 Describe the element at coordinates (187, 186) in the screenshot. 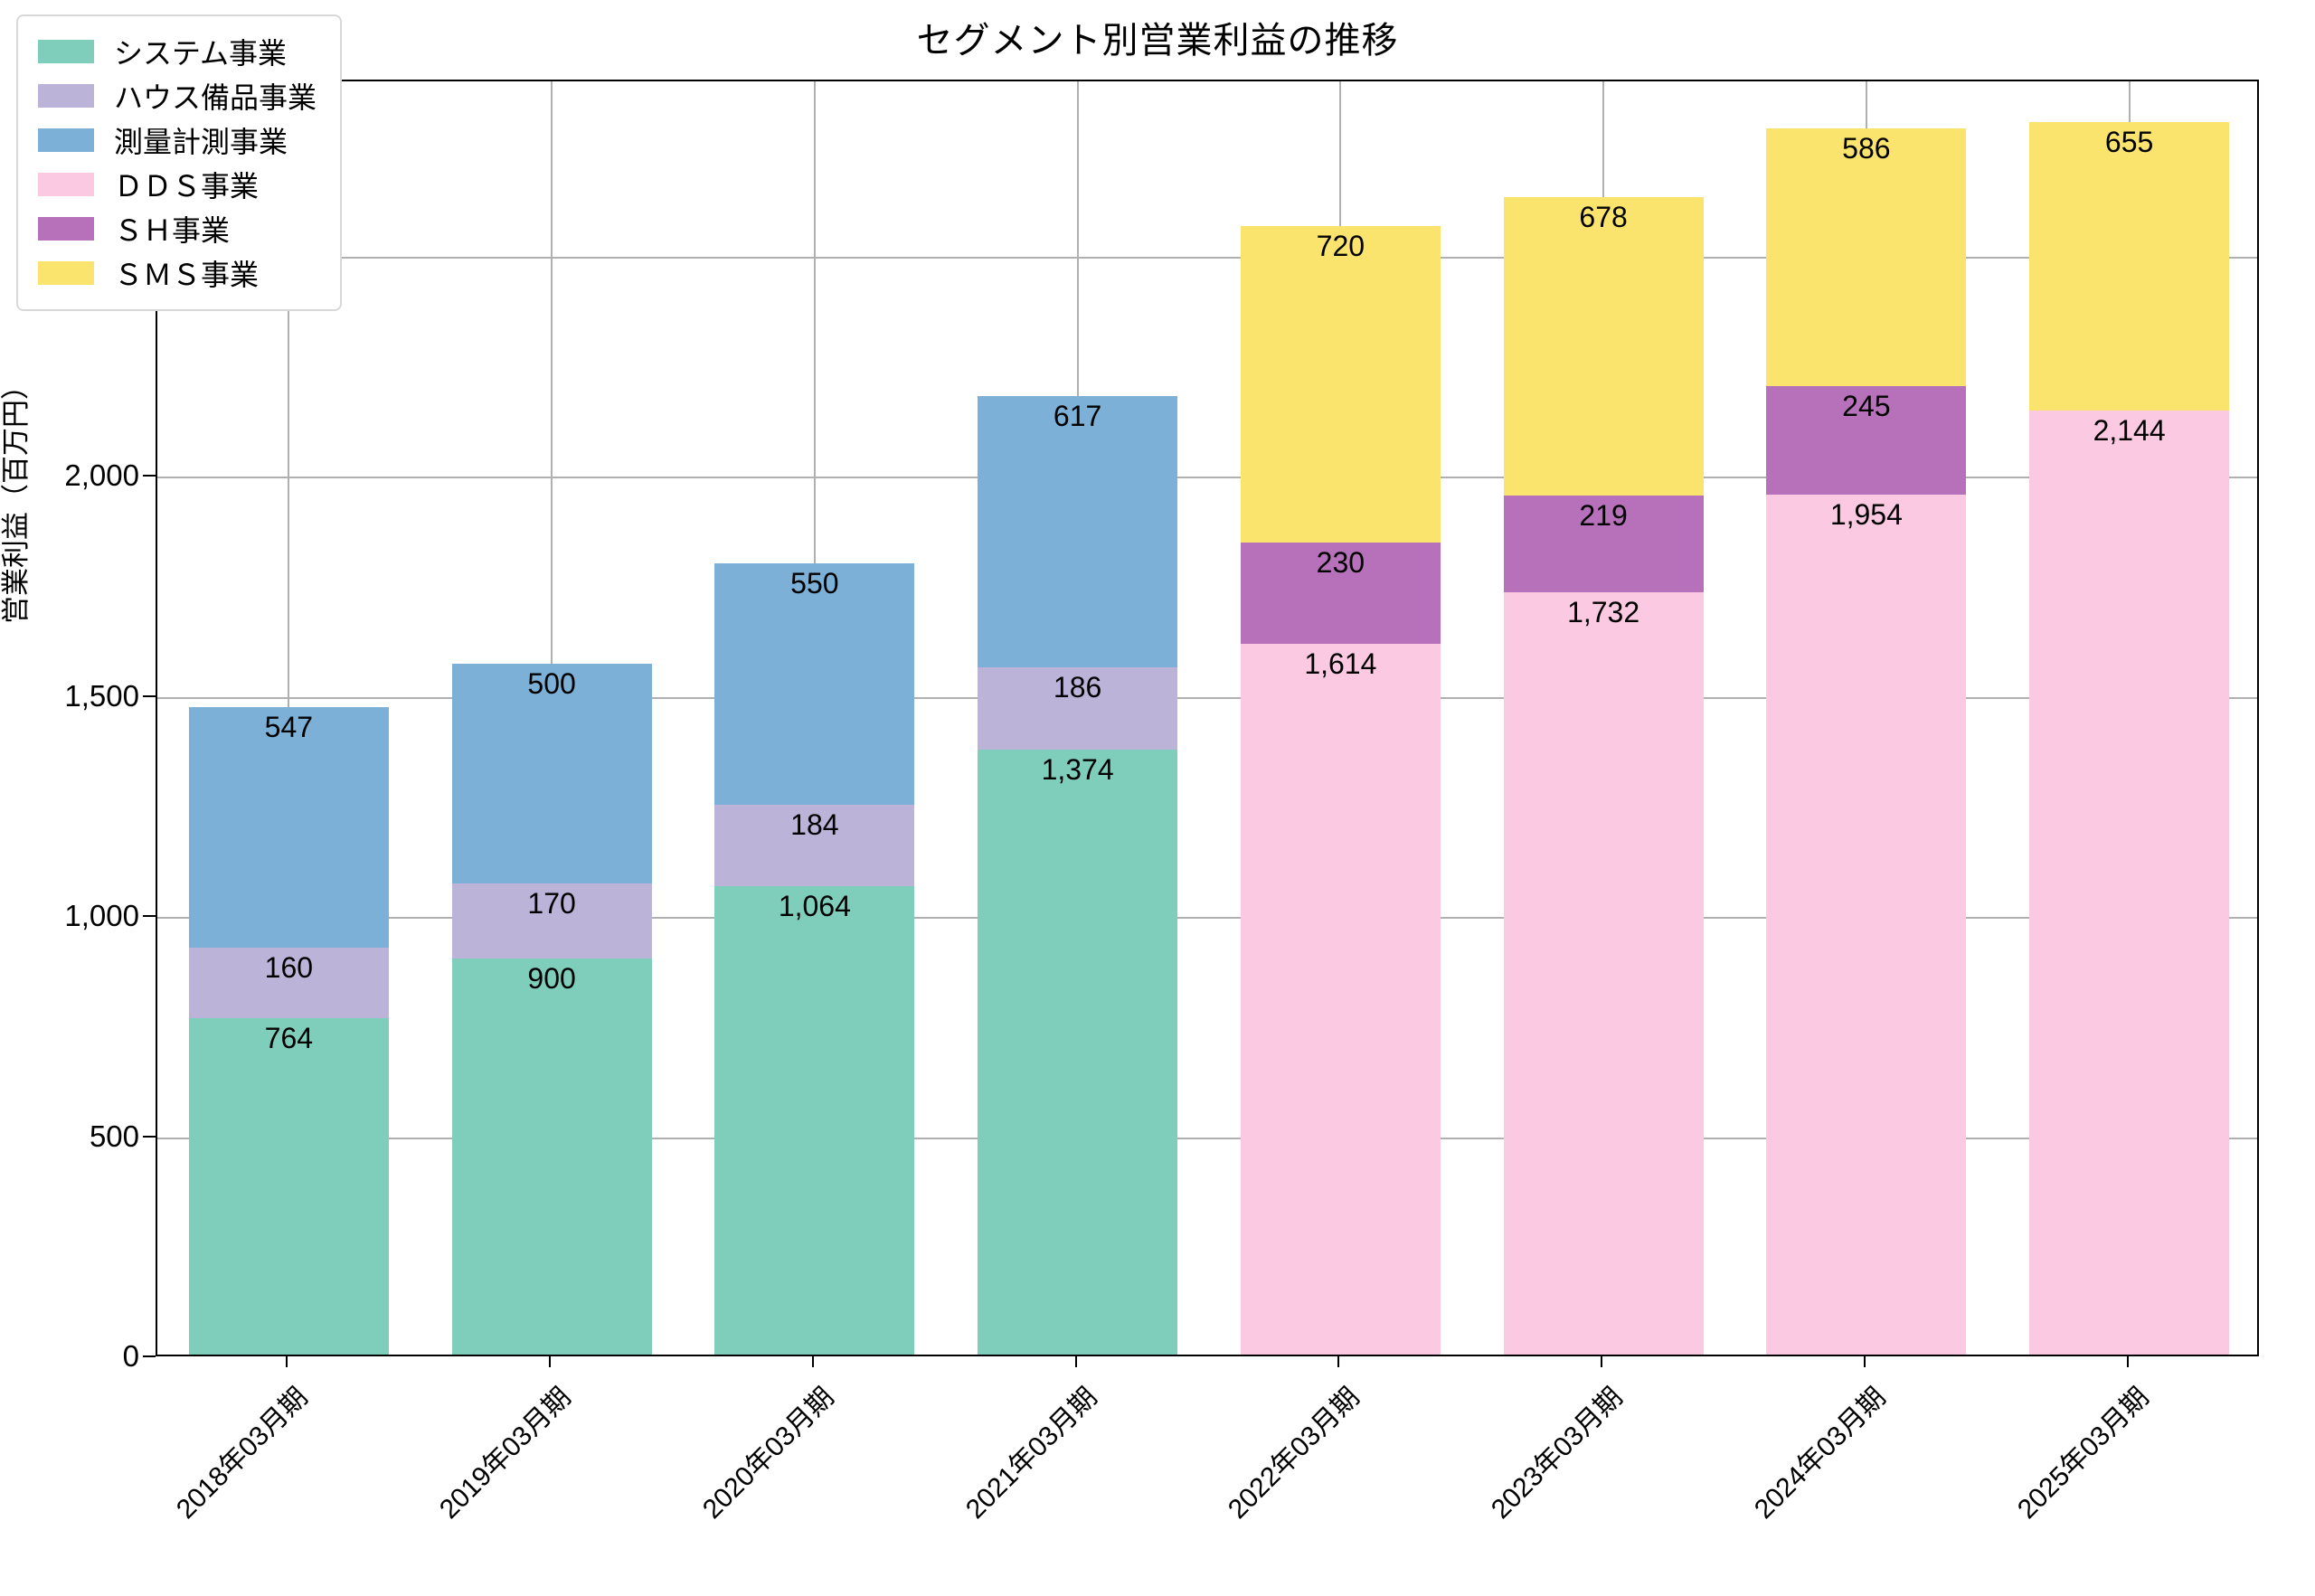

I see `legend-item-label: ＤＤＳ事業` at that location.